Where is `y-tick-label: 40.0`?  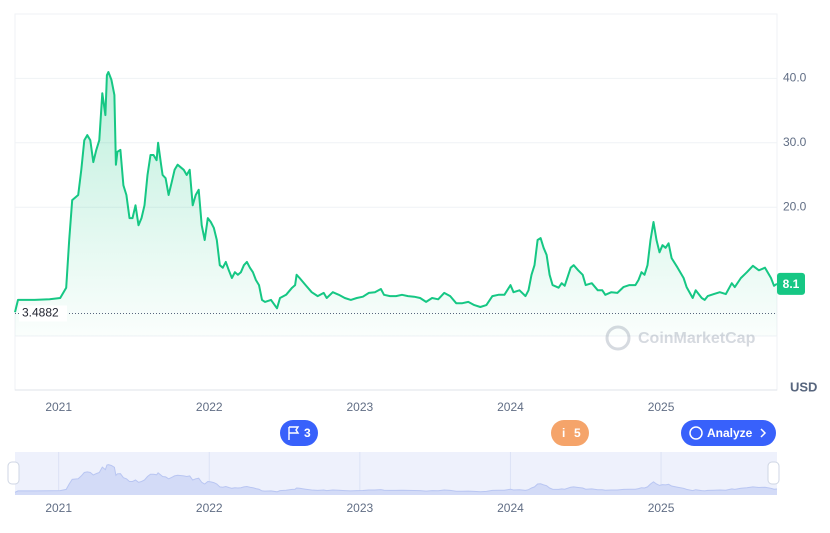 y-tick-label: 40.0 is located at coordinates (795, 78).